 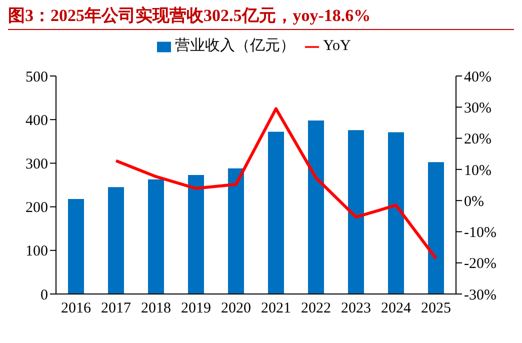 What do you see at coordinates (436, 308) in the screenshot?
I see `x-tick-label: 2025` at bounding box center [436, 308].